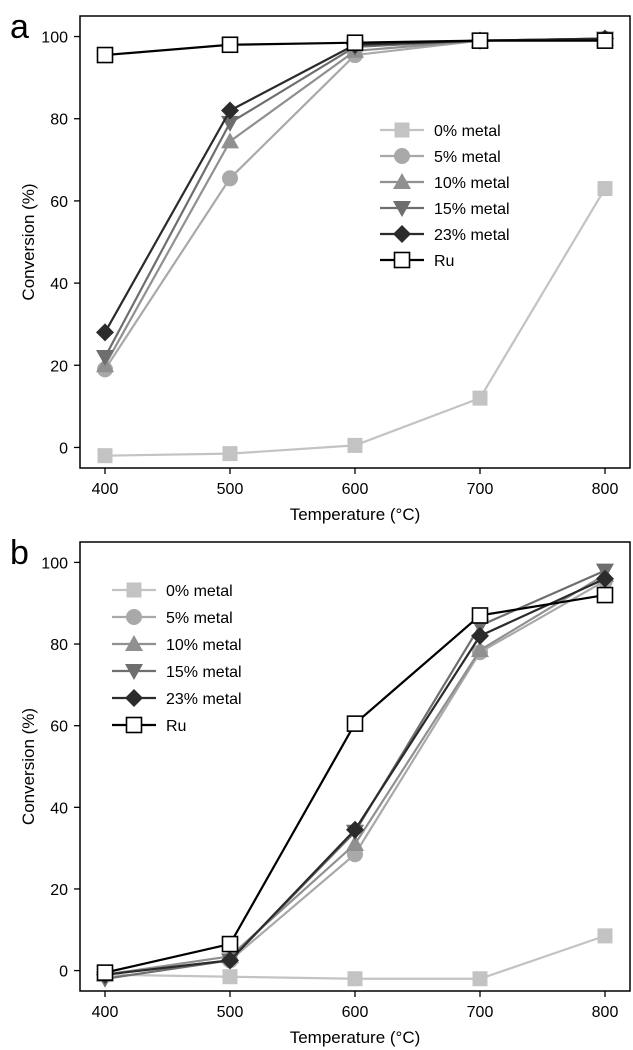 Image resolution: width=633 pixels, height=1050 pixels. I want to click on y-tick-label: 80, so click(59, 120).